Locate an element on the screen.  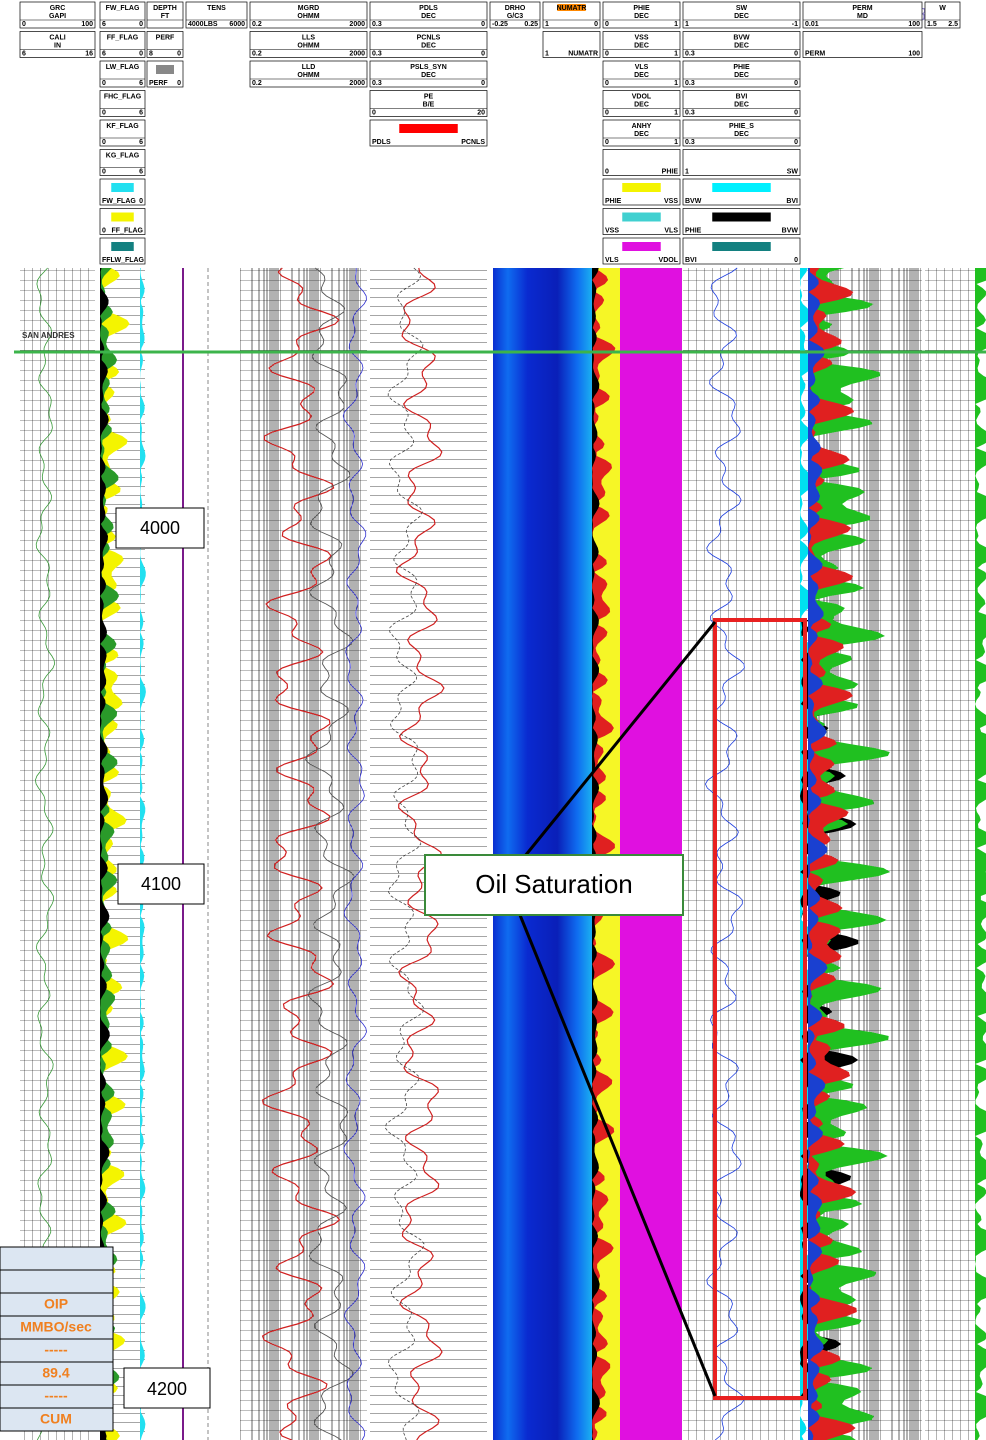
depth-box is located at coordinates (161, 884).